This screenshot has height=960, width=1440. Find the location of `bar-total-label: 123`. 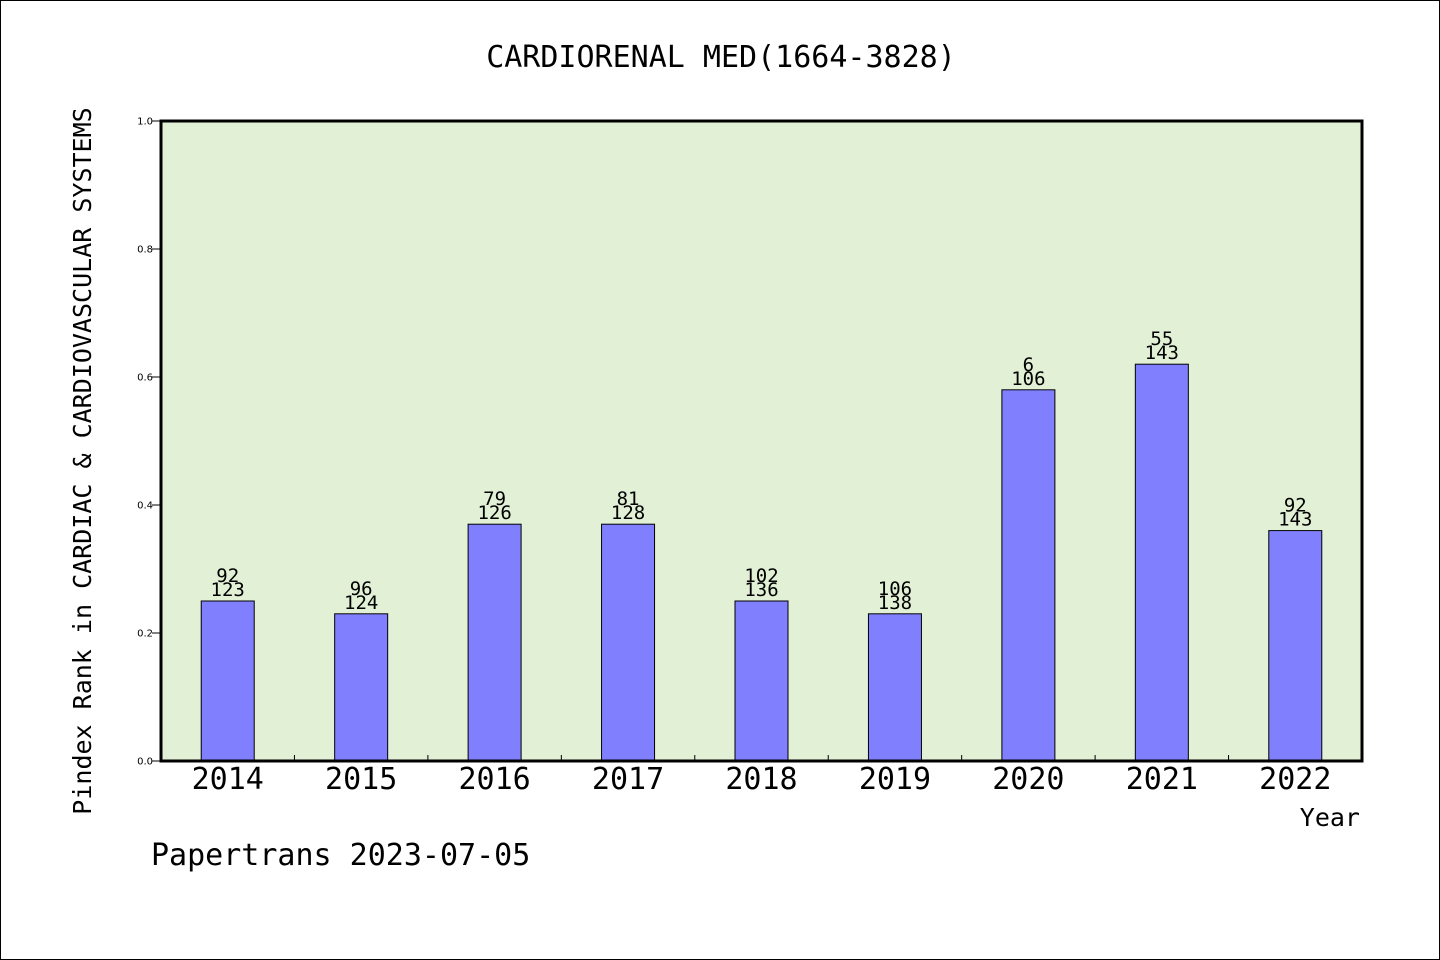

bar-total-label: 123 is located at coordinates (228, 590).